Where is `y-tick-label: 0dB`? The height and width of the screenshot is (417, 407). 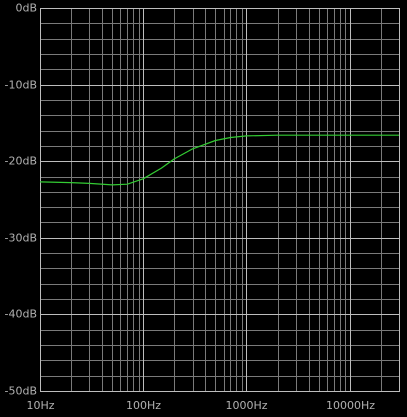
y-tick-label: 0dB is located at coordinates (26, 8).